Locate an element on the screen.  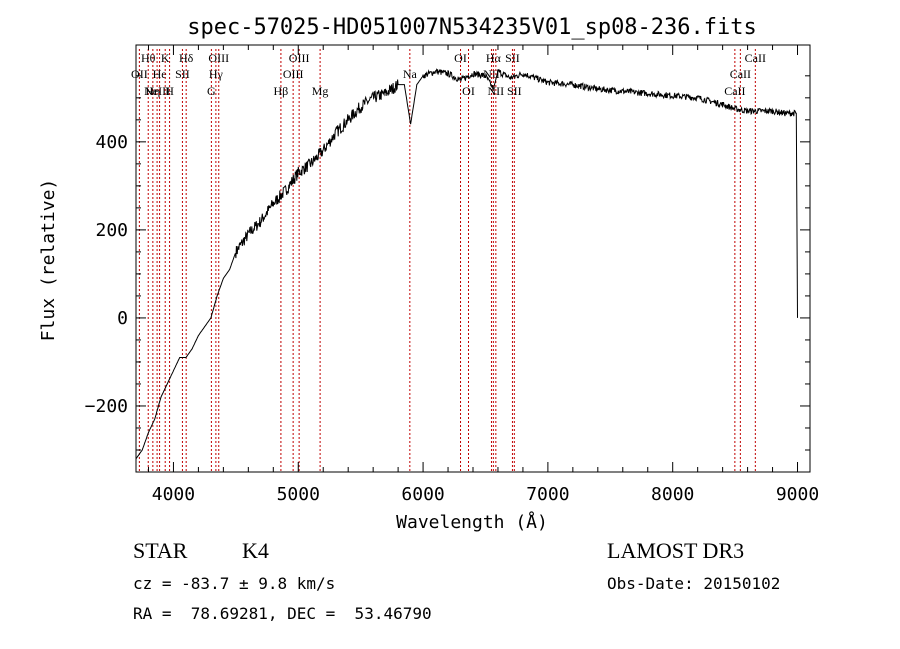
y-tick-label: −200 is located at coordinates (106, 406).